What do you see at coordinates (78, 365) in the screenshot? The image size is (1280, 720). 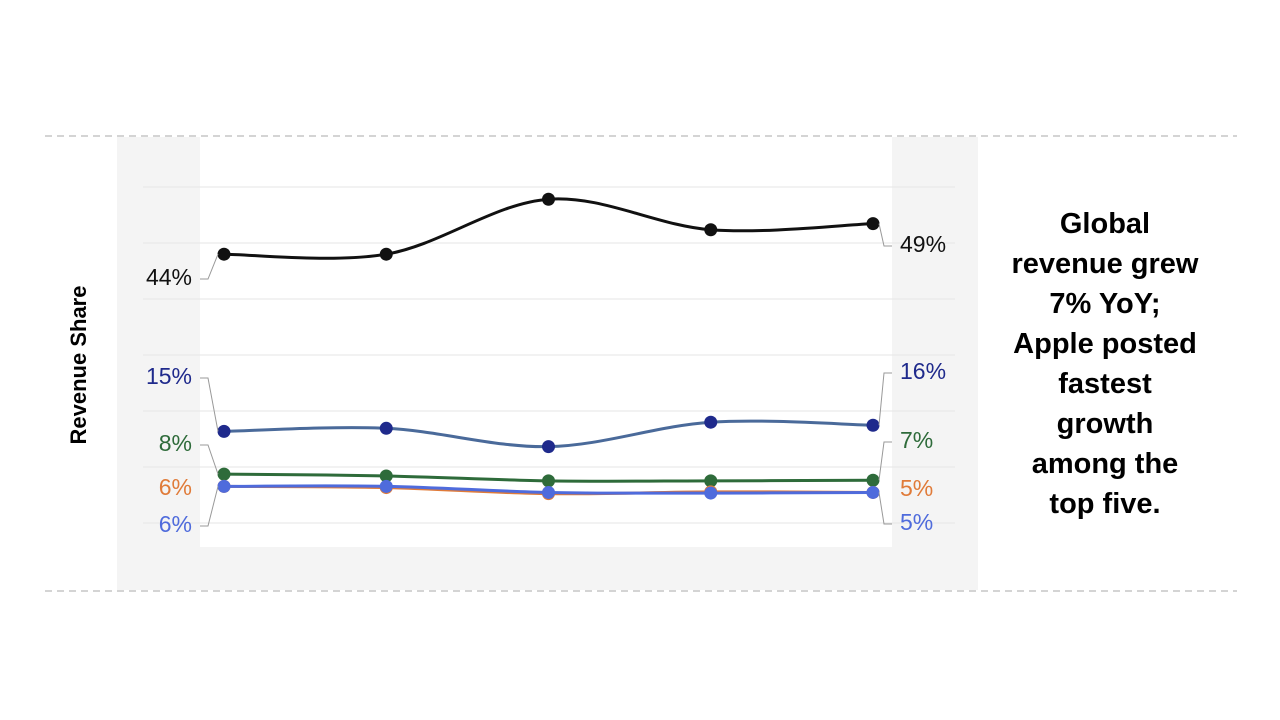 I see `y-axis-label: Revenue Share` at bounding box center [78, 365].